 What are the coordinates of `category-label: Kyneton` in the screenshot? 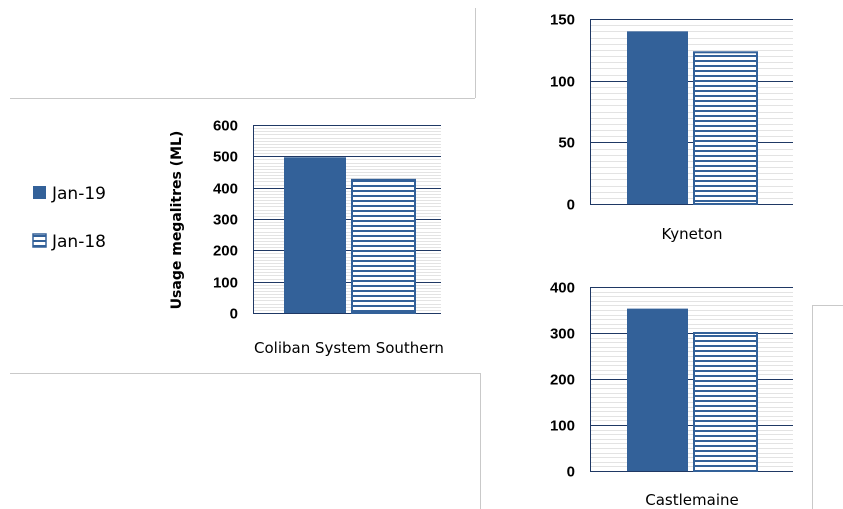 It's located at (692, 234).